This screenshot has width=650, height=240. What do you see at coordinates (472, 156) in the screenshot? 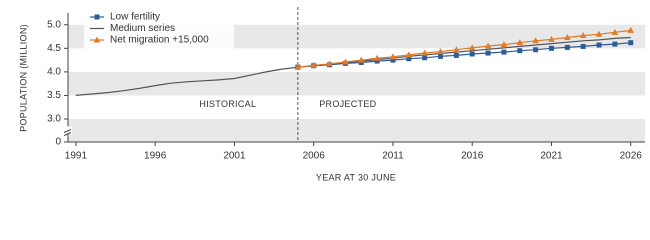
I see `x-tick-label: 2016` at bounding box center [472, 156].